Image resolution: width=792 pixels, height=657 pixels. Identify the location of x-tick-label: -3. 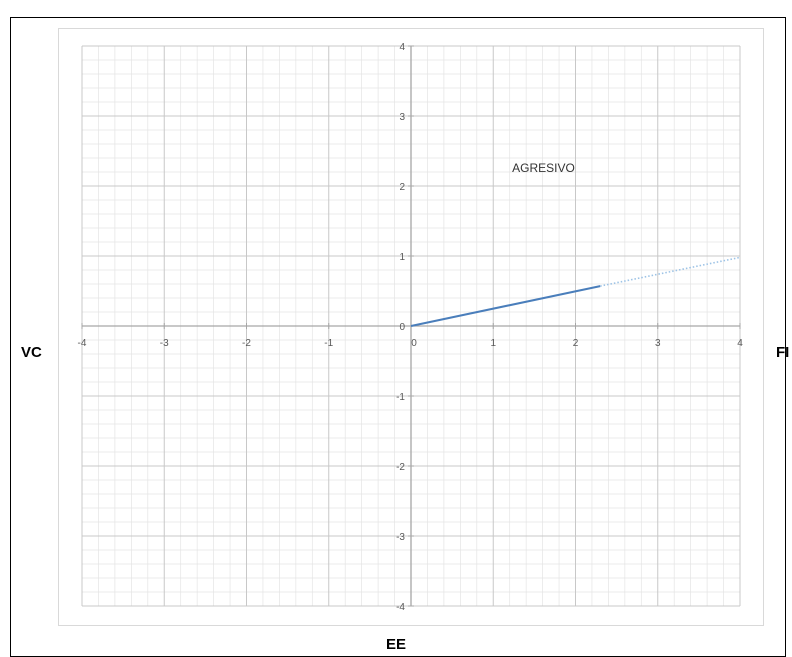
(164, 343).